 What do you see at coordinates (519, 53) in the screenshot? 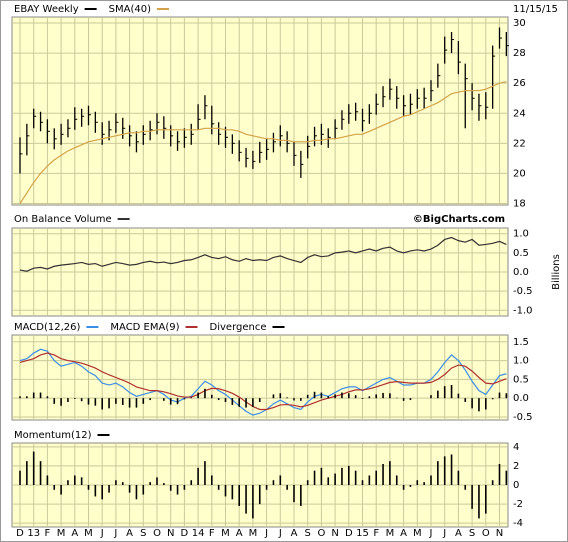
I see `y-tick-label: 28` at bounding box center [519, 53].